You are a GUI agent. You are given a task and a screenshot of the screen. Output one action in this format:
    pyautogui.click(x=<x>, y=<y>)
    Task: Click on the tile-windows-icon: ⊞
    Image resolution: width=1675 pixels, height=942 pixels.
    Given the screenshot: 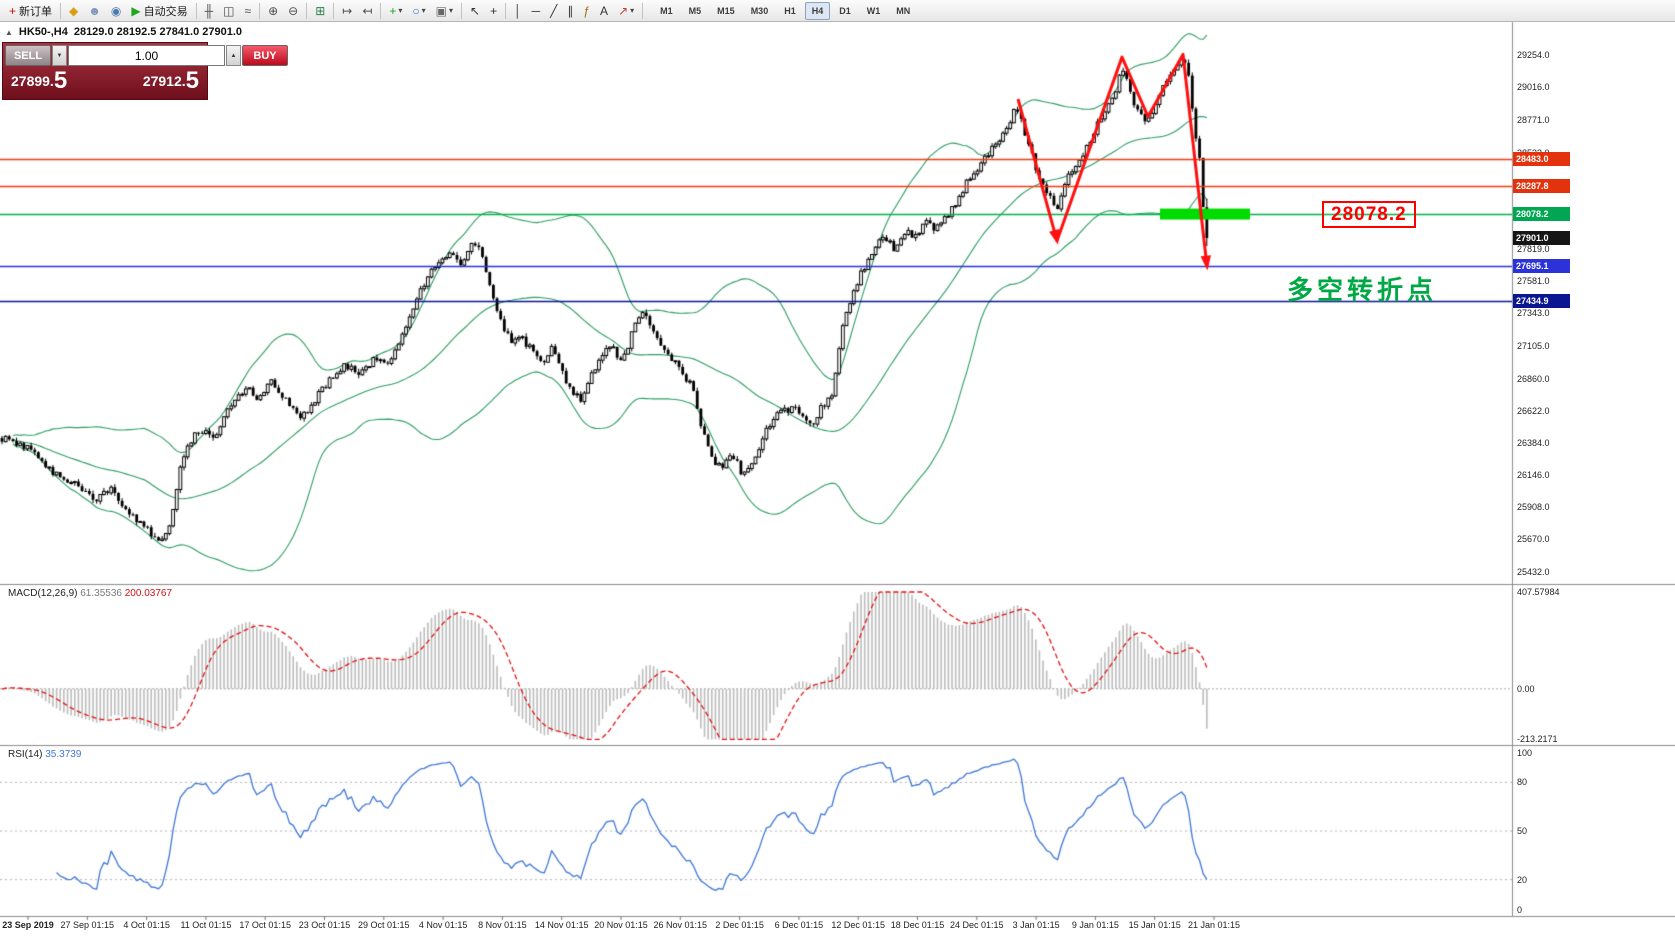 What is the action you would take?
    pyautogui.click(x=320, y=10)
    